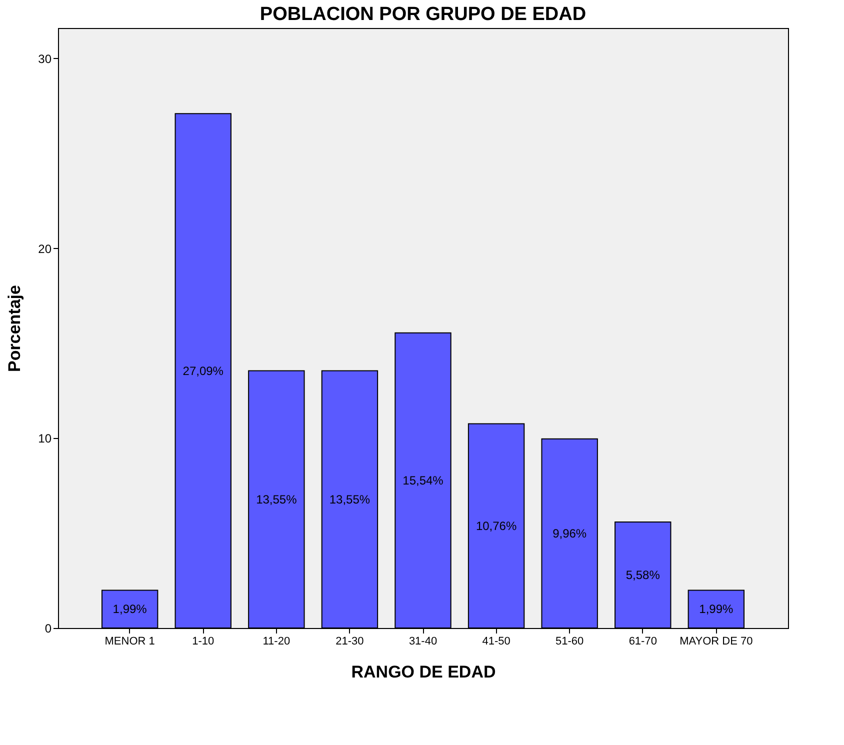 This screenshot has width=844, height=745. I want to click on x-tick-label: 61-70, so click(642, 642).